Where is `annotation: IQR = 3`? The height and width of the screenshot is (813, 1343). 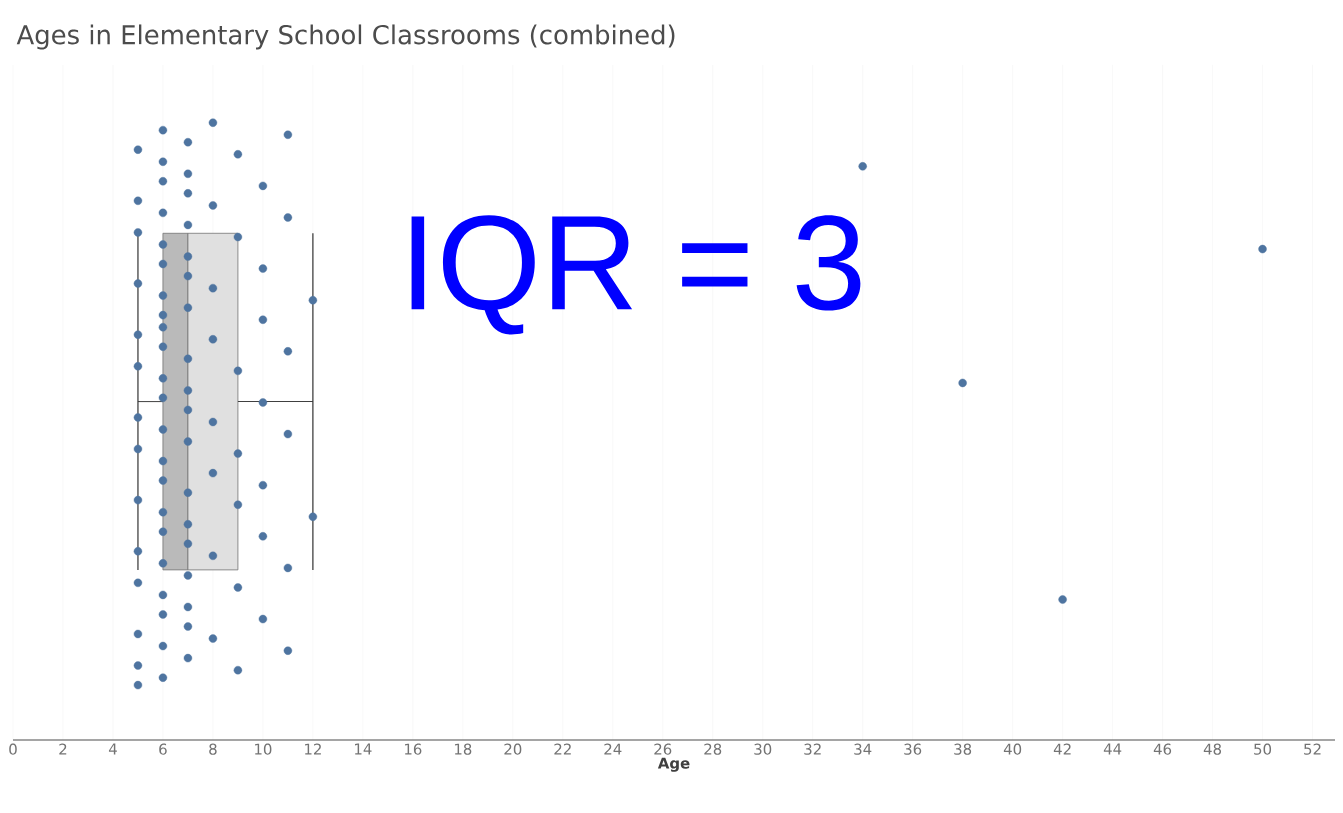
annotation: IQR = 3 is located at coordinates (636, 275).